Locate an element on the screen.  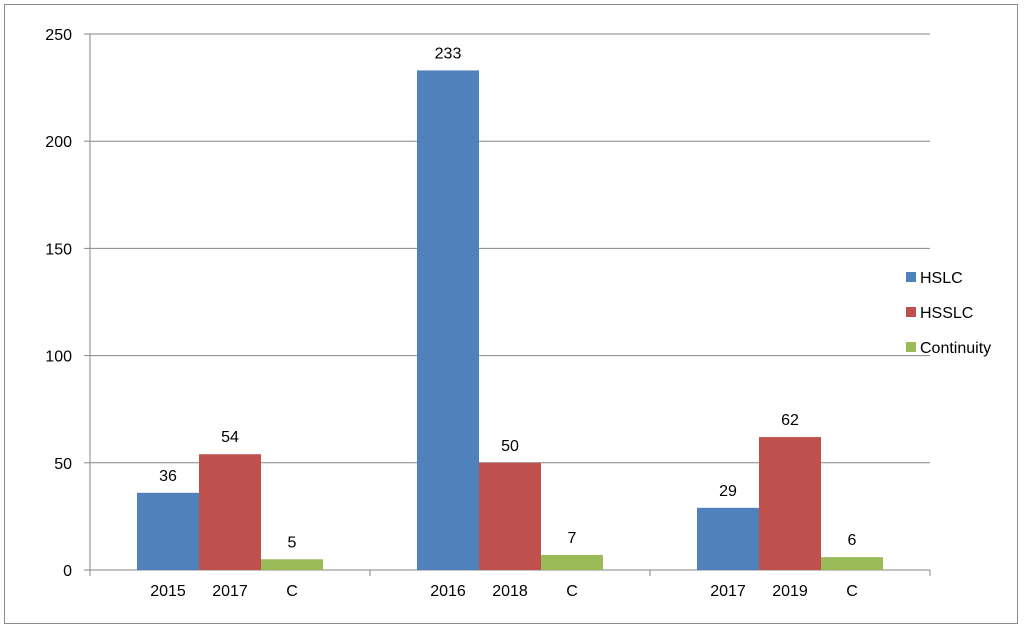
data-label: 50 is located at coordinates (510, 446).